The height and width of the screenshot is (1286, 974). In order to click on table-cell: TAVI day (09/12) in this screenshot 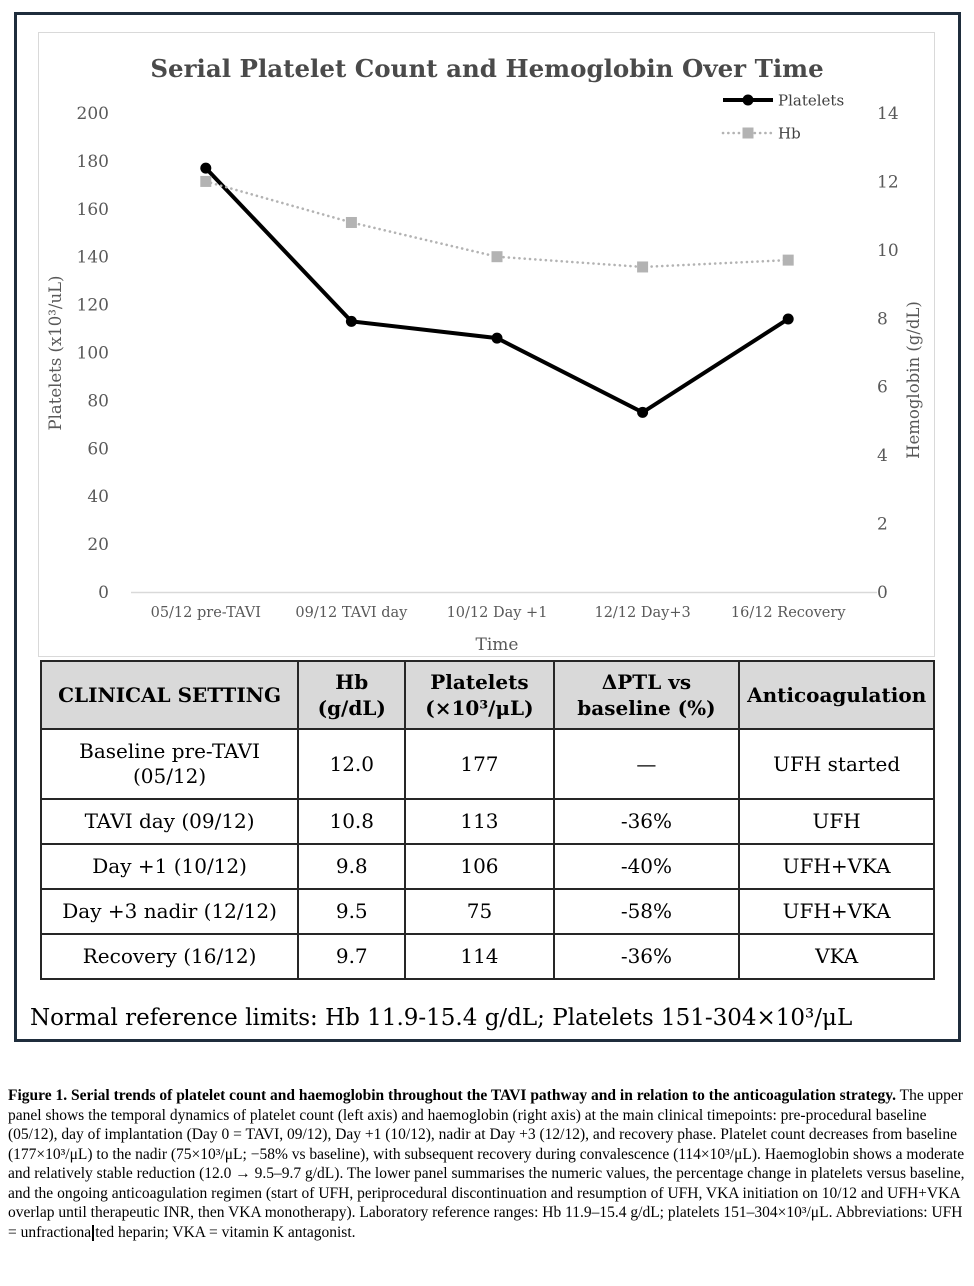, I will do `click(169, 821)`.